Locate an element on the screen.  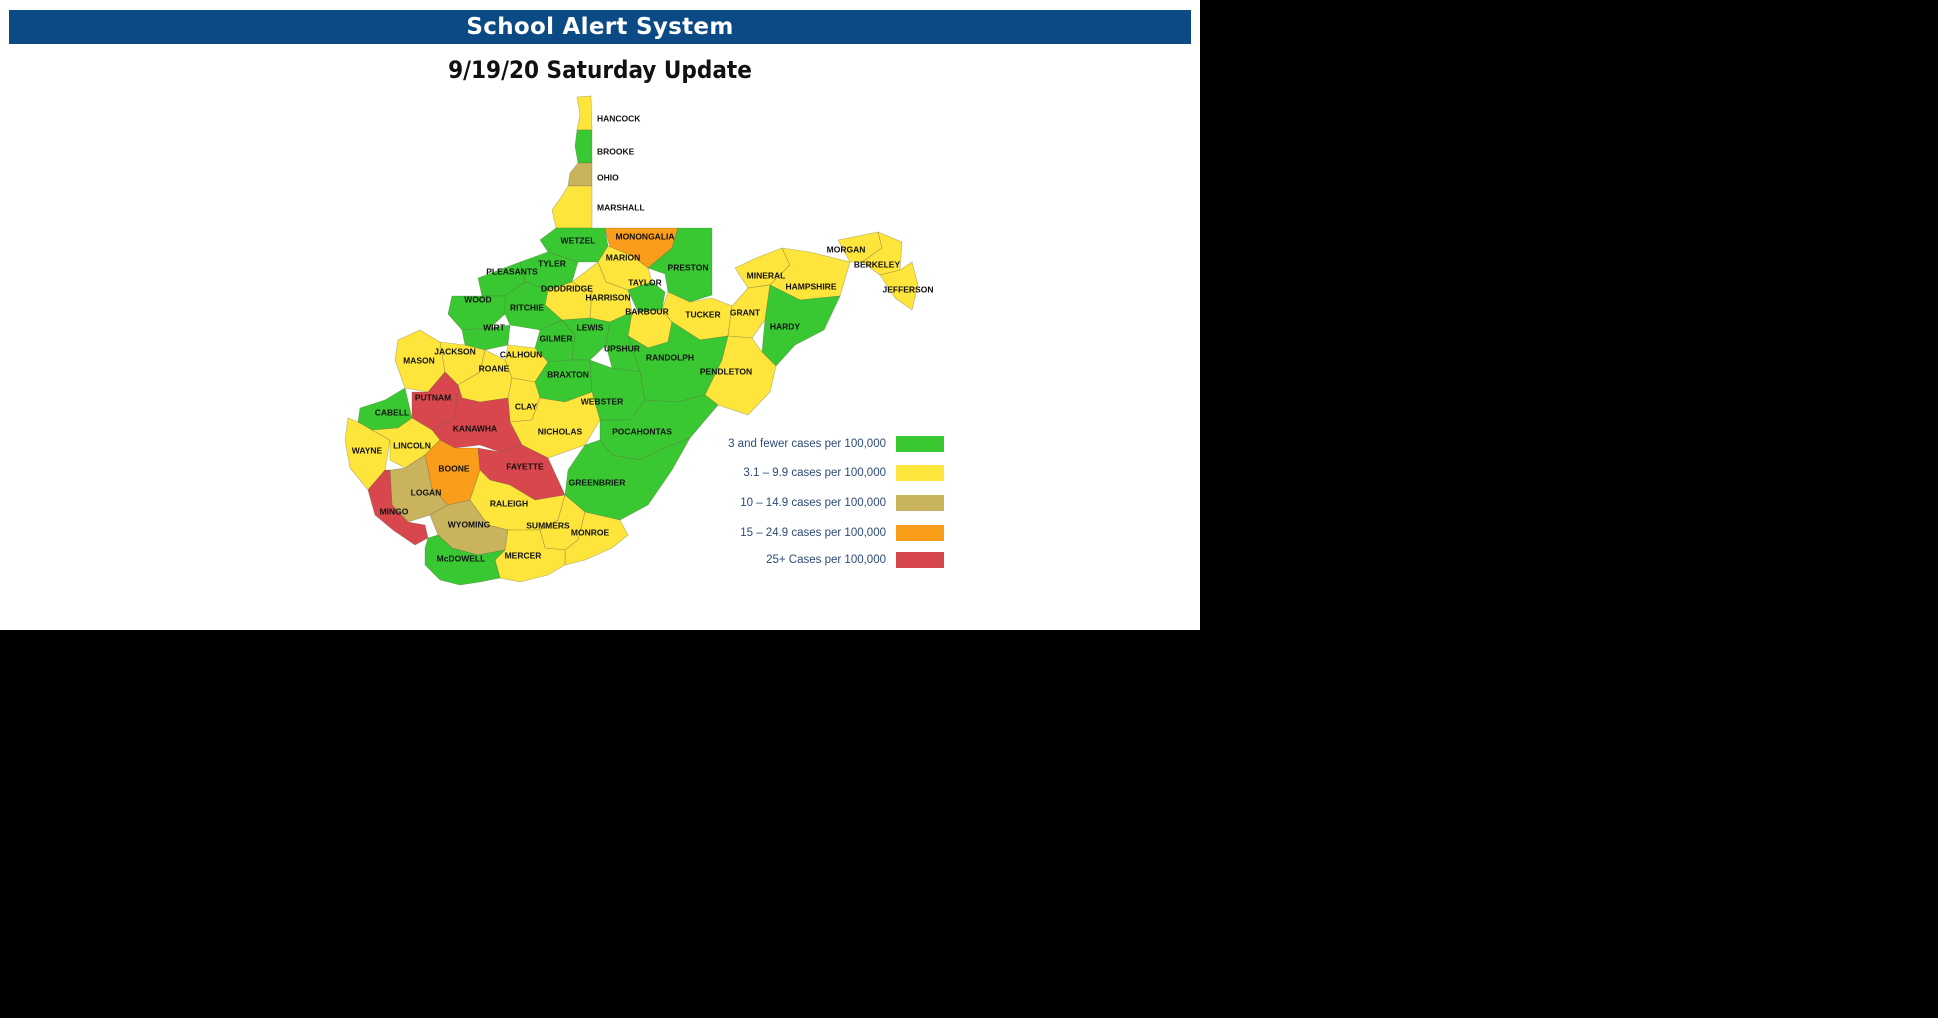
county-label-hardy: HARDY is located at coordinates (785, 326).